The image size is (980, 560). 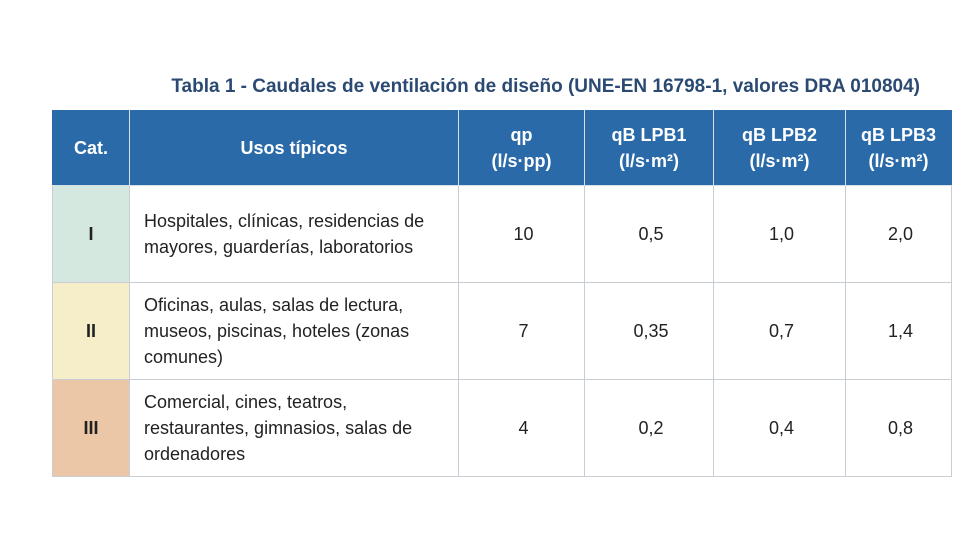 What do you see at coordinates (91, 428) in the screenshot?
I see `category-cell: III` at bounding box center [91, 428].